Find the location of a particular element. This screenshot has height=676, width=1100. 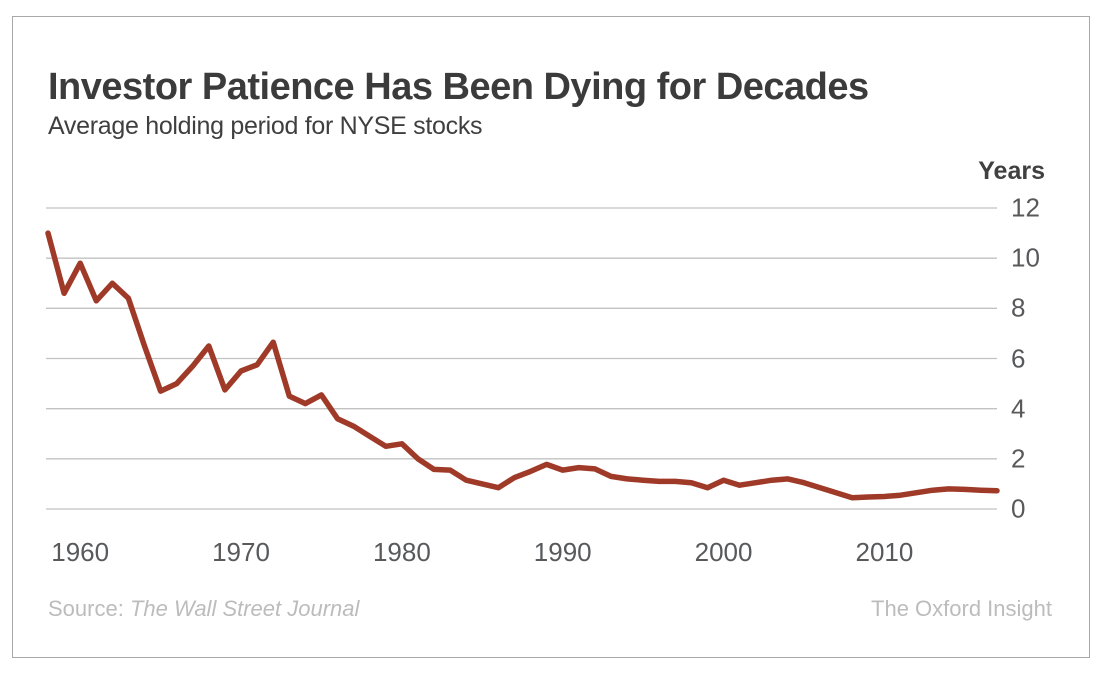

chart-subtitle: Average holding period for NYSE stocks is located at coordinates (265, 126).